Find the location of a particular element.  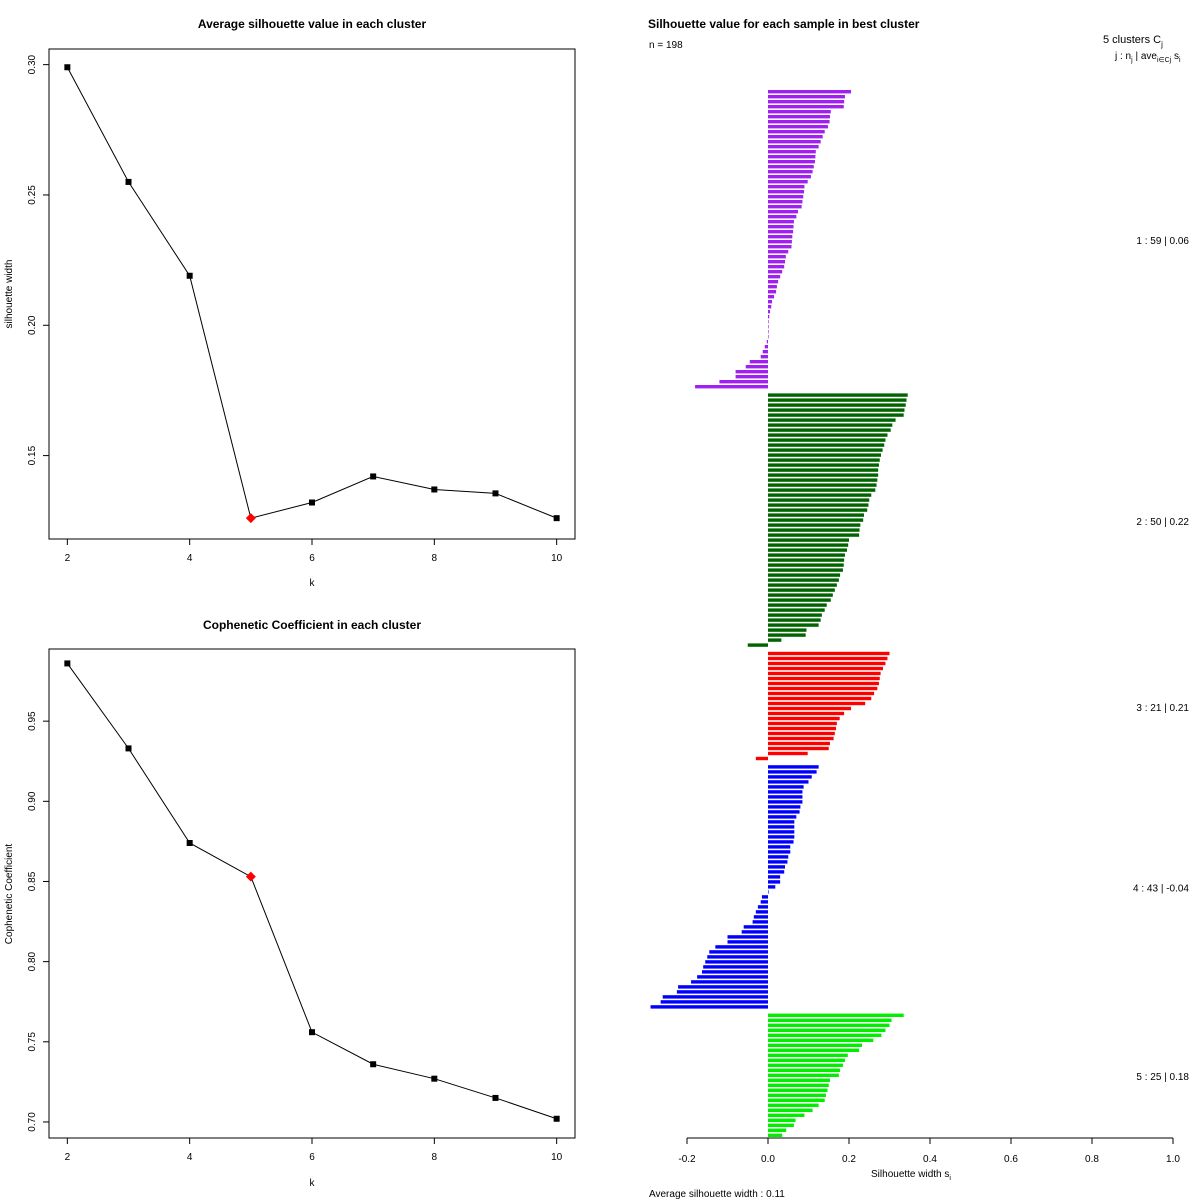

x-tick-label: 4 is located at coordinates (190, 1157).